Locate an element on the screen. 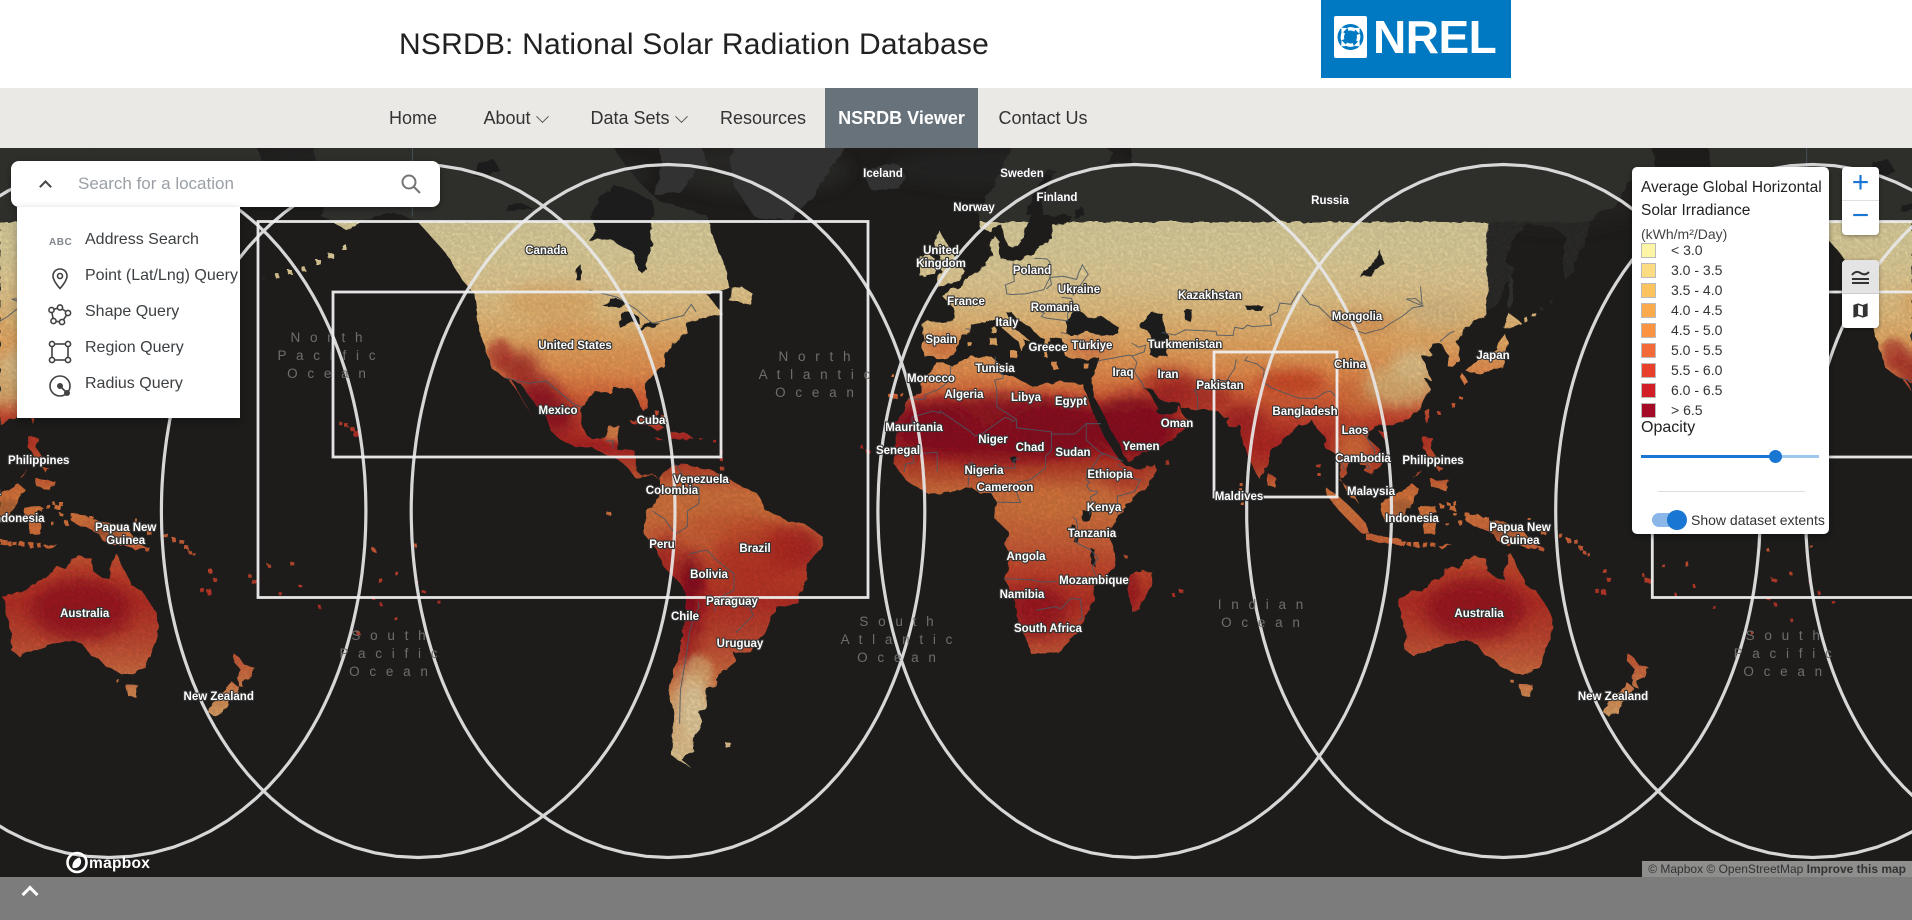  svg-text: mapbox is located at coordinates (119, 863).